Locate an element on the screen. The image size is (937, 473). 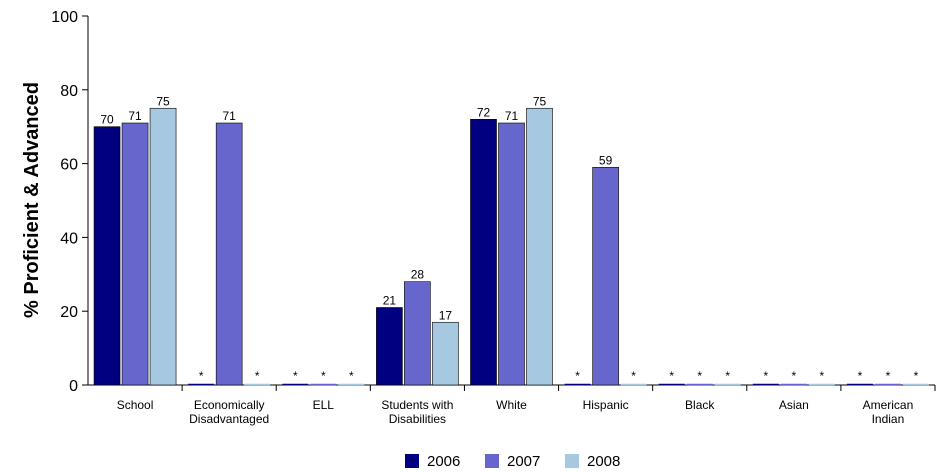
x-tick-label: Disabilities is located at coordinates (417, 419).